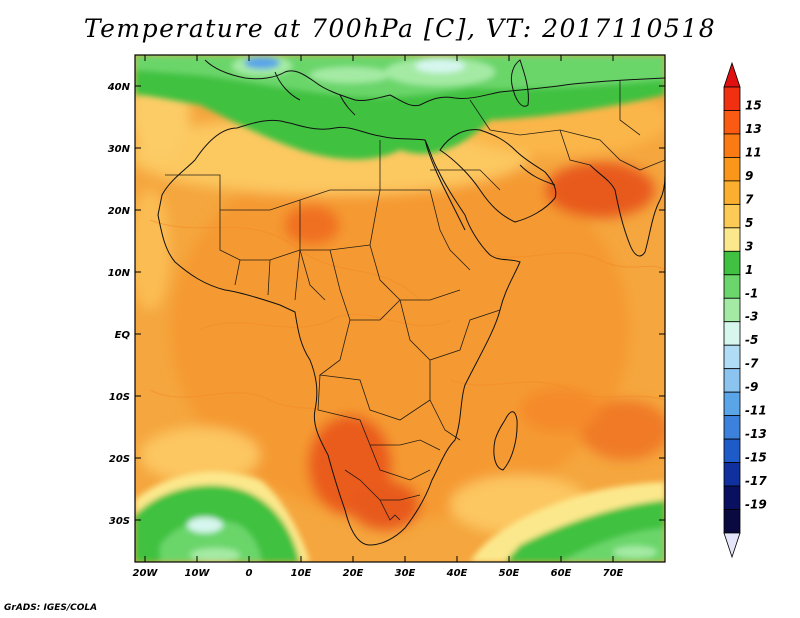 The height and width of the screenshot is (618, 800). Describe the element at coordinates (732, 74) in the screenshot. I see `colorbar-over-arrow` at that location.